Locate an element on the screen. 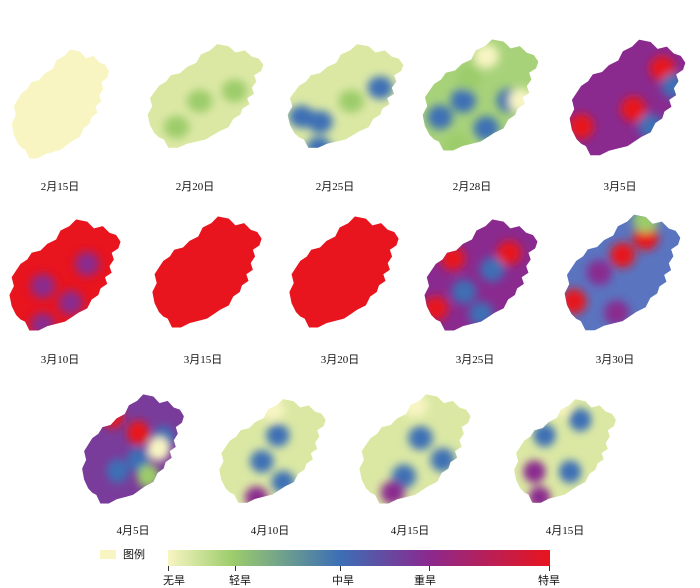 The width and height of the screenshot is (700, 588). map-date-label: 3月30日 is located at coordinates (615, 360).